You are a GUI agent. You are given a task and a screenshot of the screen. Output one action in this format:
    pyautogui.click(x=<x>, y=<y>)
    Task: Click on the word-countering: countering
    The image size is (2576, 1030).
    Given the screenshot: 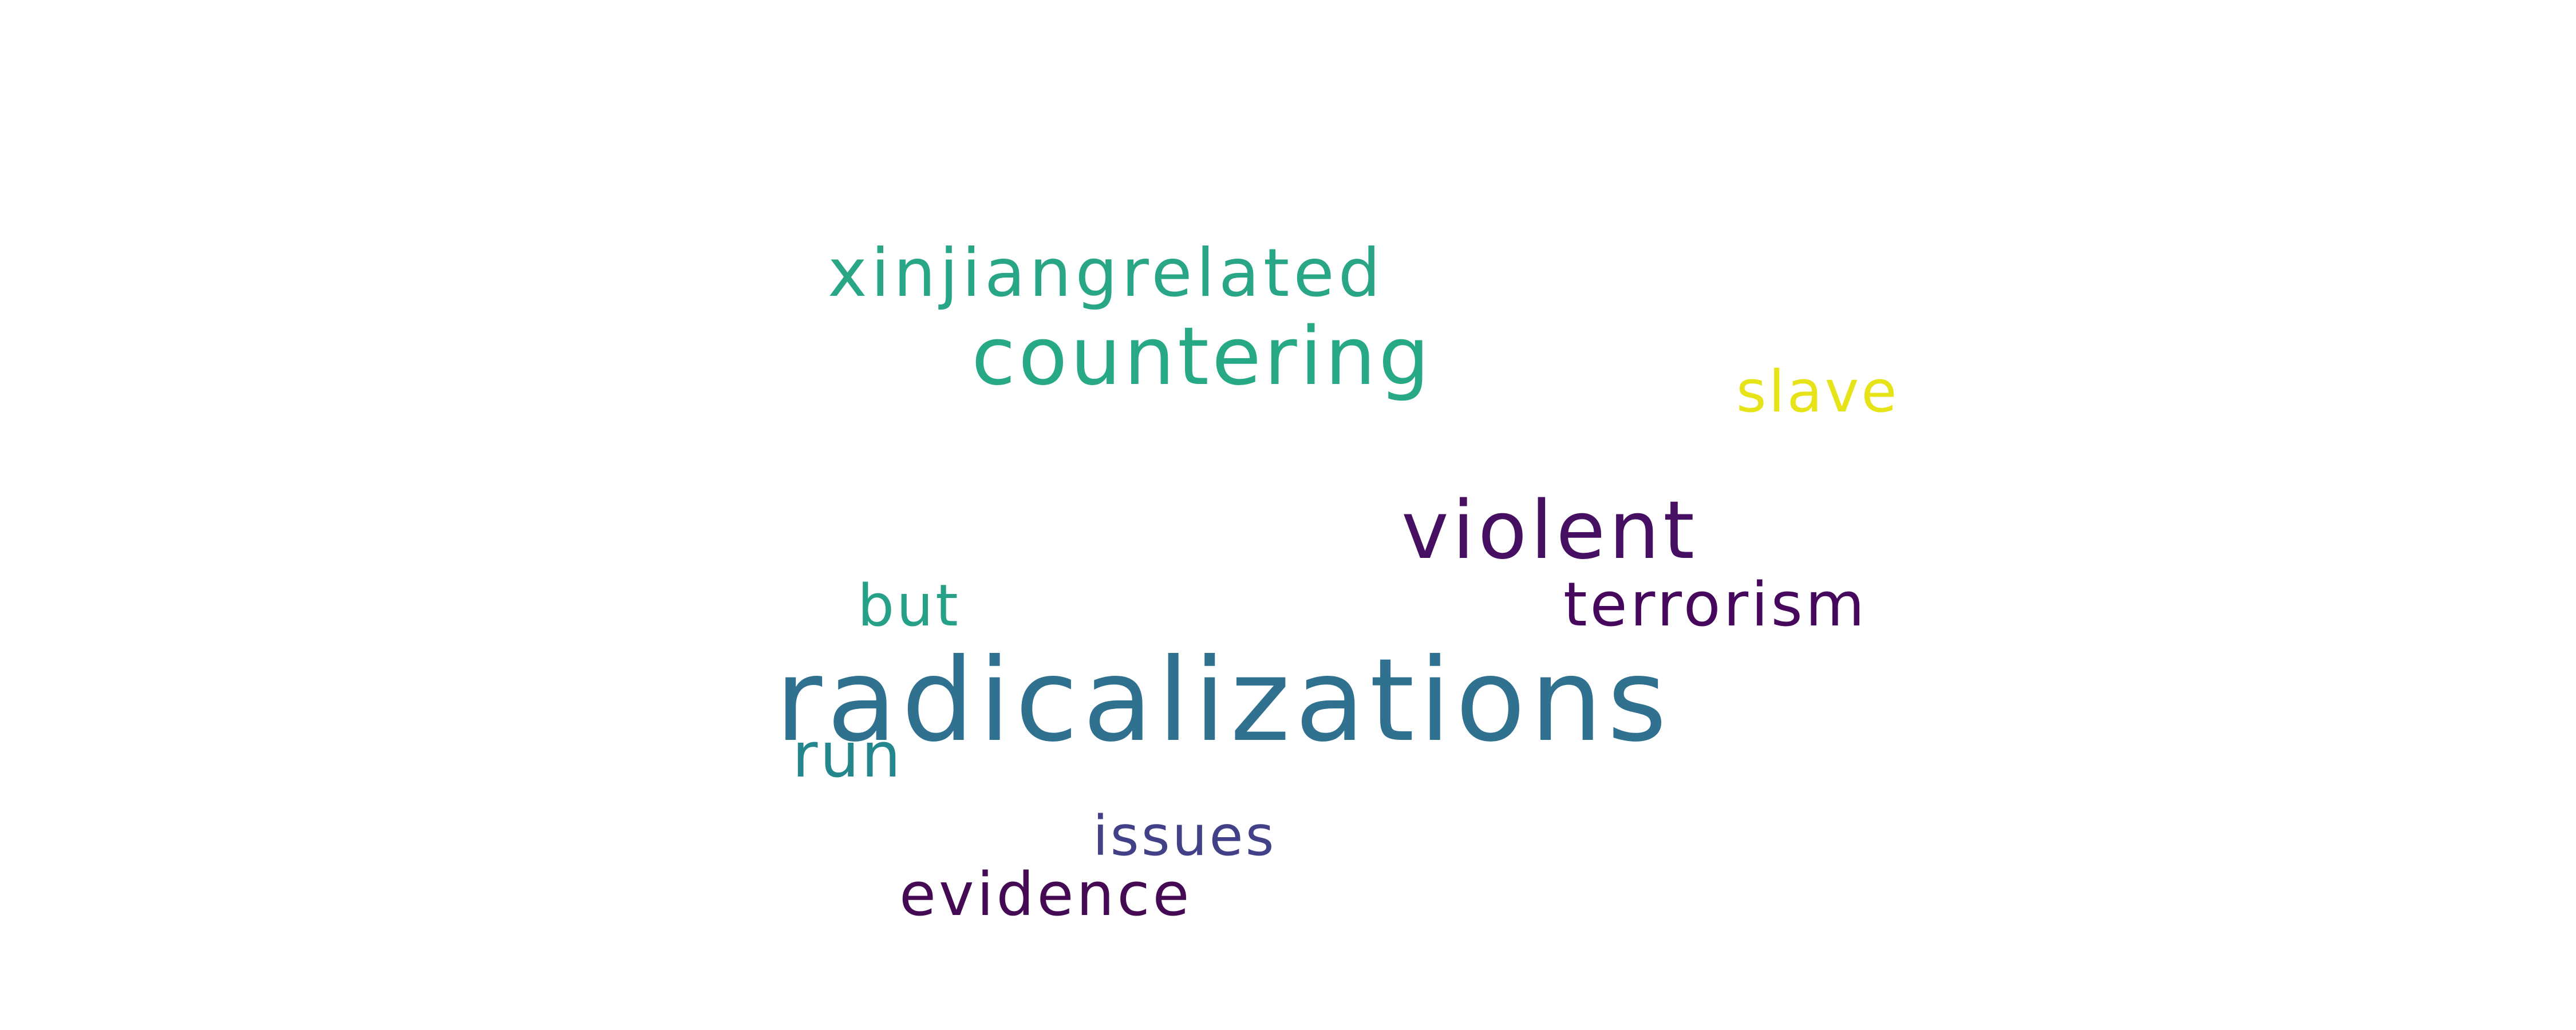 What is the action you would take?
    pyautogui.click(x=1202, y=356)
    